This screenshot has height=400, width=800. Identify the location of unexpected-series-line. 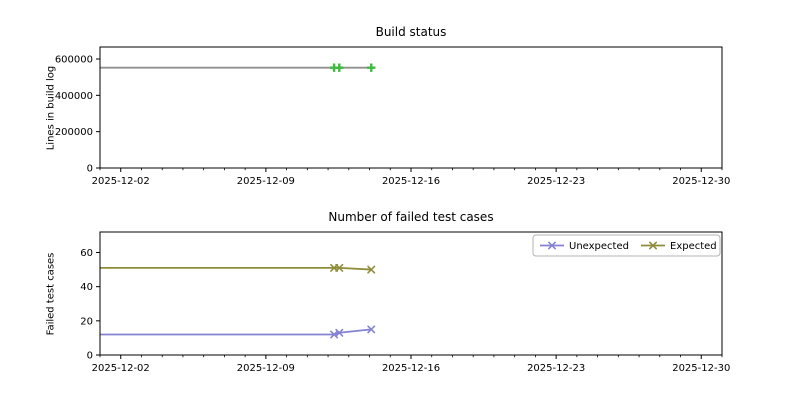
(236, 332).